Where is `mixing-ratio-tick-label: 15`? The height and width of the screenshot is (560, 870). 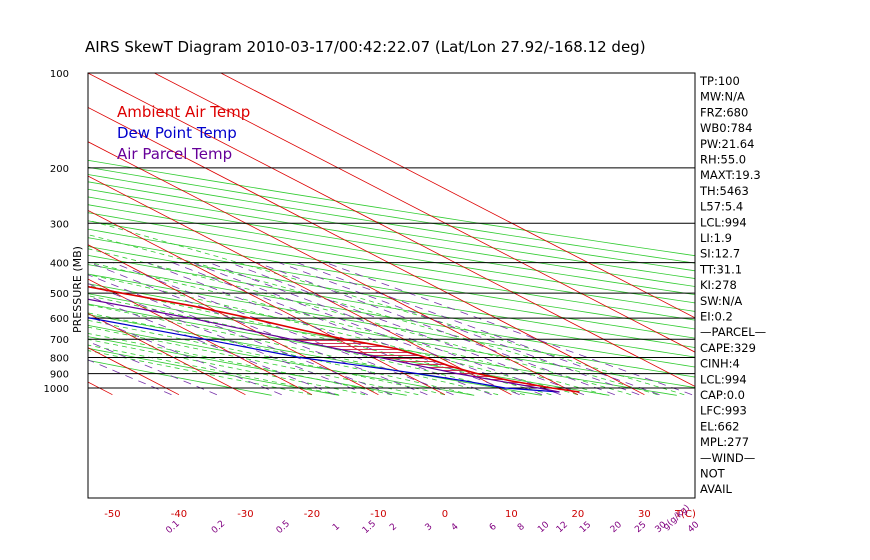 mixing-ratio-tick-label: 15 is located at coordinates (585, 527).